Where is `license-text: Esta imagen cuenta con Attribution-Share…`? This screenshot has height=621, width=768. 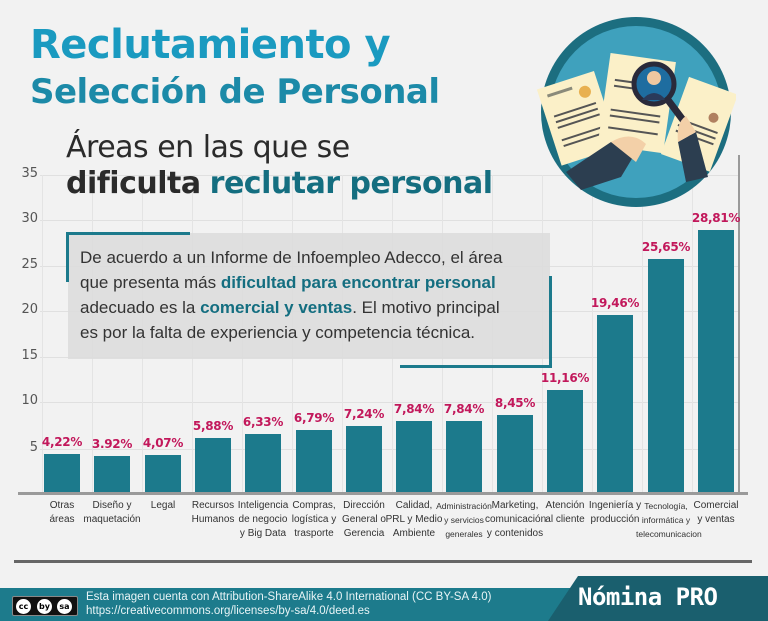
license-text: Esta imagen cuenta con Attribution-Share… is located at coordinates (289, 604).